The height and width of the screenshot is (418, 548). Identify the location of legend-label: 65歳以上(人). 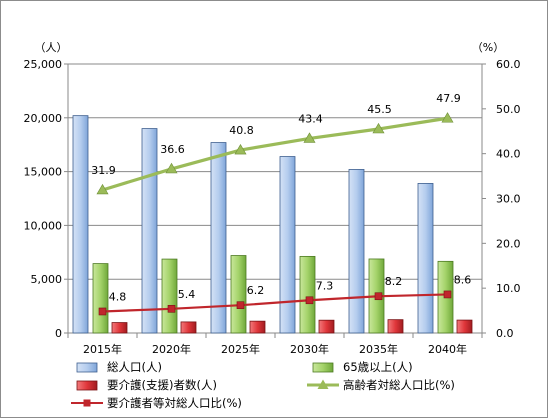
(378, 367).